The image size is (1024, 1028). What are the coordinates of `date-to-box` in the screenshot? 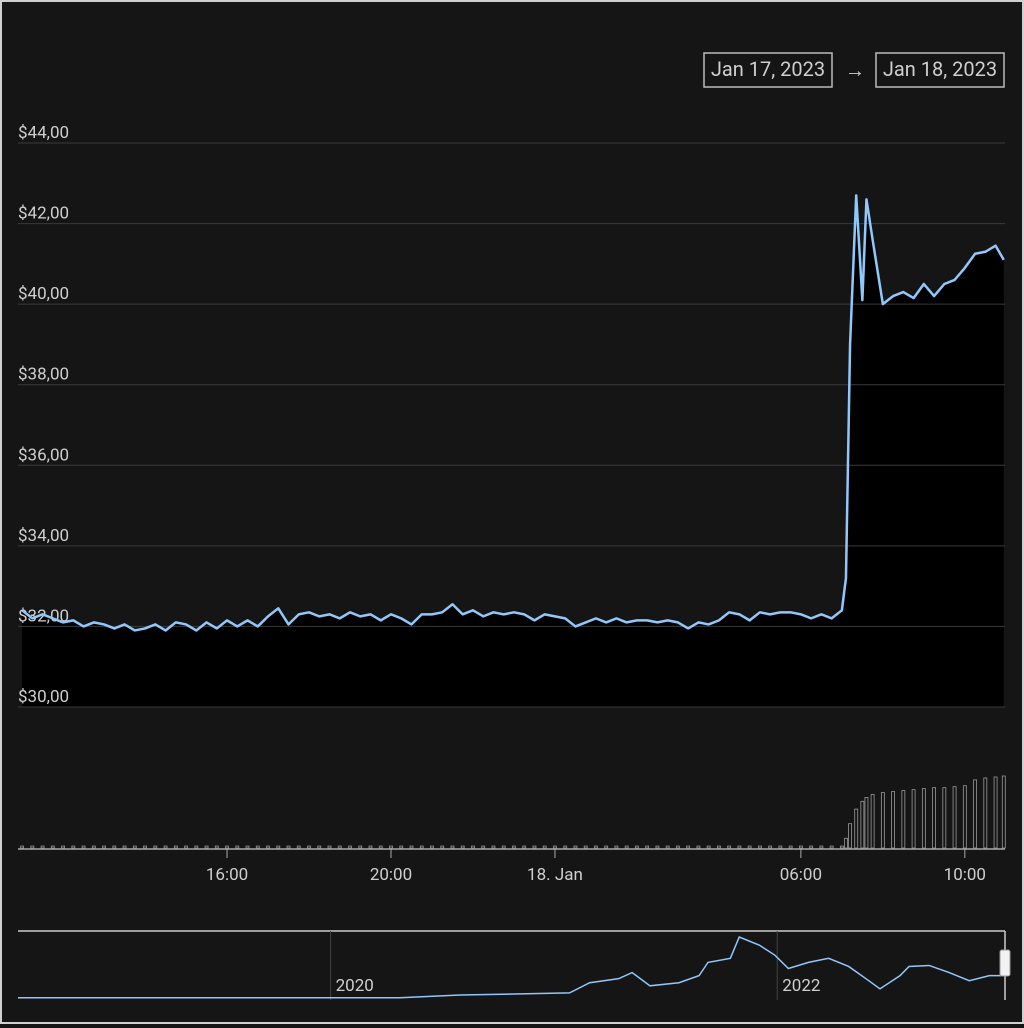 It's located at (940, 70).